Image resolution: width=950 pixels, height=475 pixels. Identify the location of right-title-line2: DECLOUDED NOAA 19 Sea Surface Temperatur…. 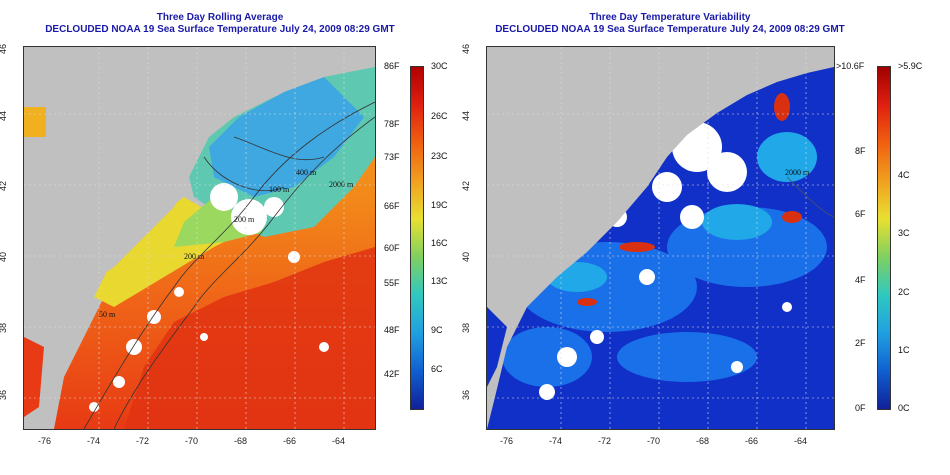
(670, 29).